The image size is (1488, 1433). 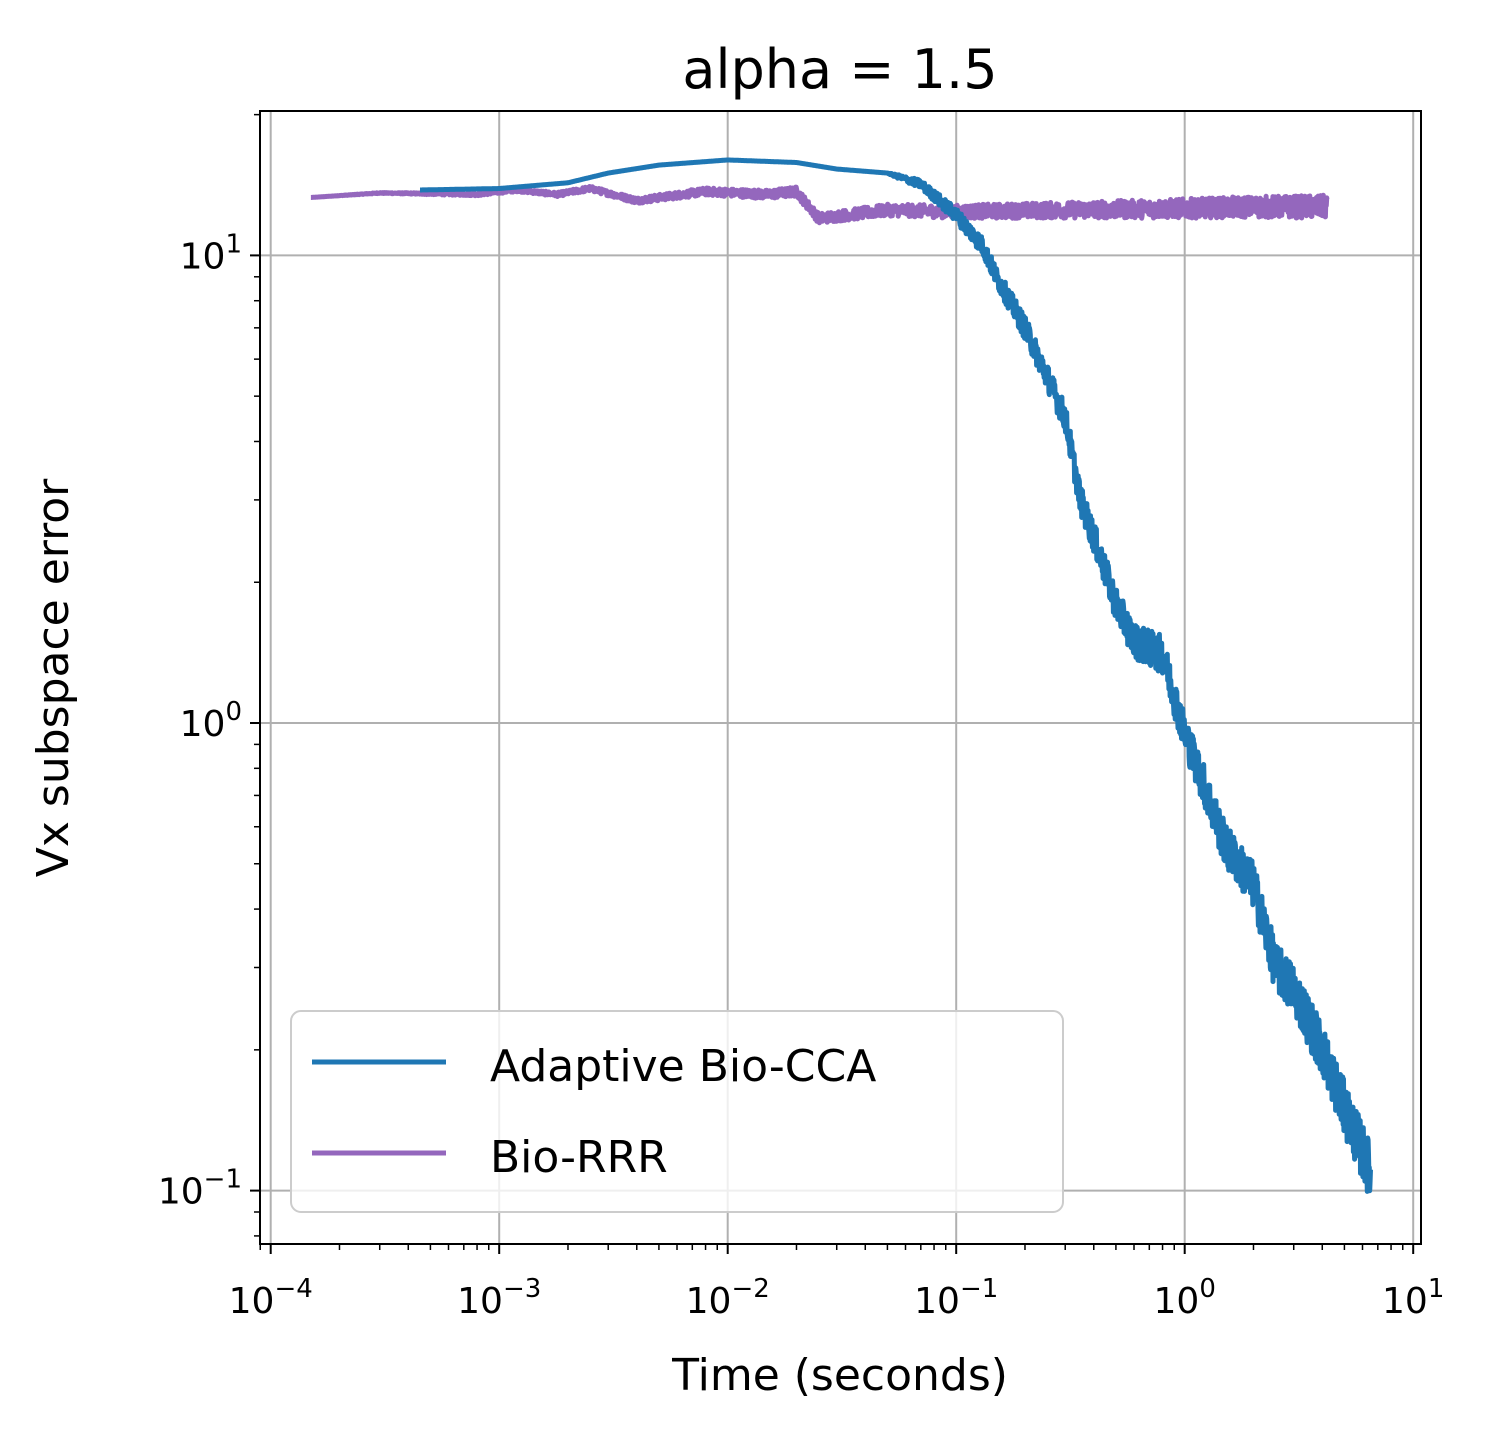 I want to click on chart-title: alpha = 1.5, so click(x=839, y=69).